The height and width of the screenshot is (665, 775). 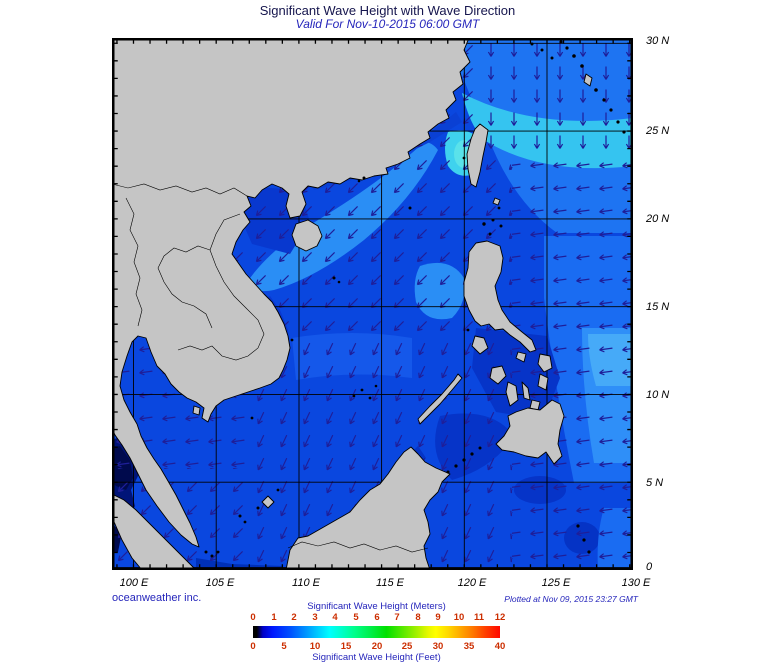 I want to click on batan-island, so click(x=496, y=201).